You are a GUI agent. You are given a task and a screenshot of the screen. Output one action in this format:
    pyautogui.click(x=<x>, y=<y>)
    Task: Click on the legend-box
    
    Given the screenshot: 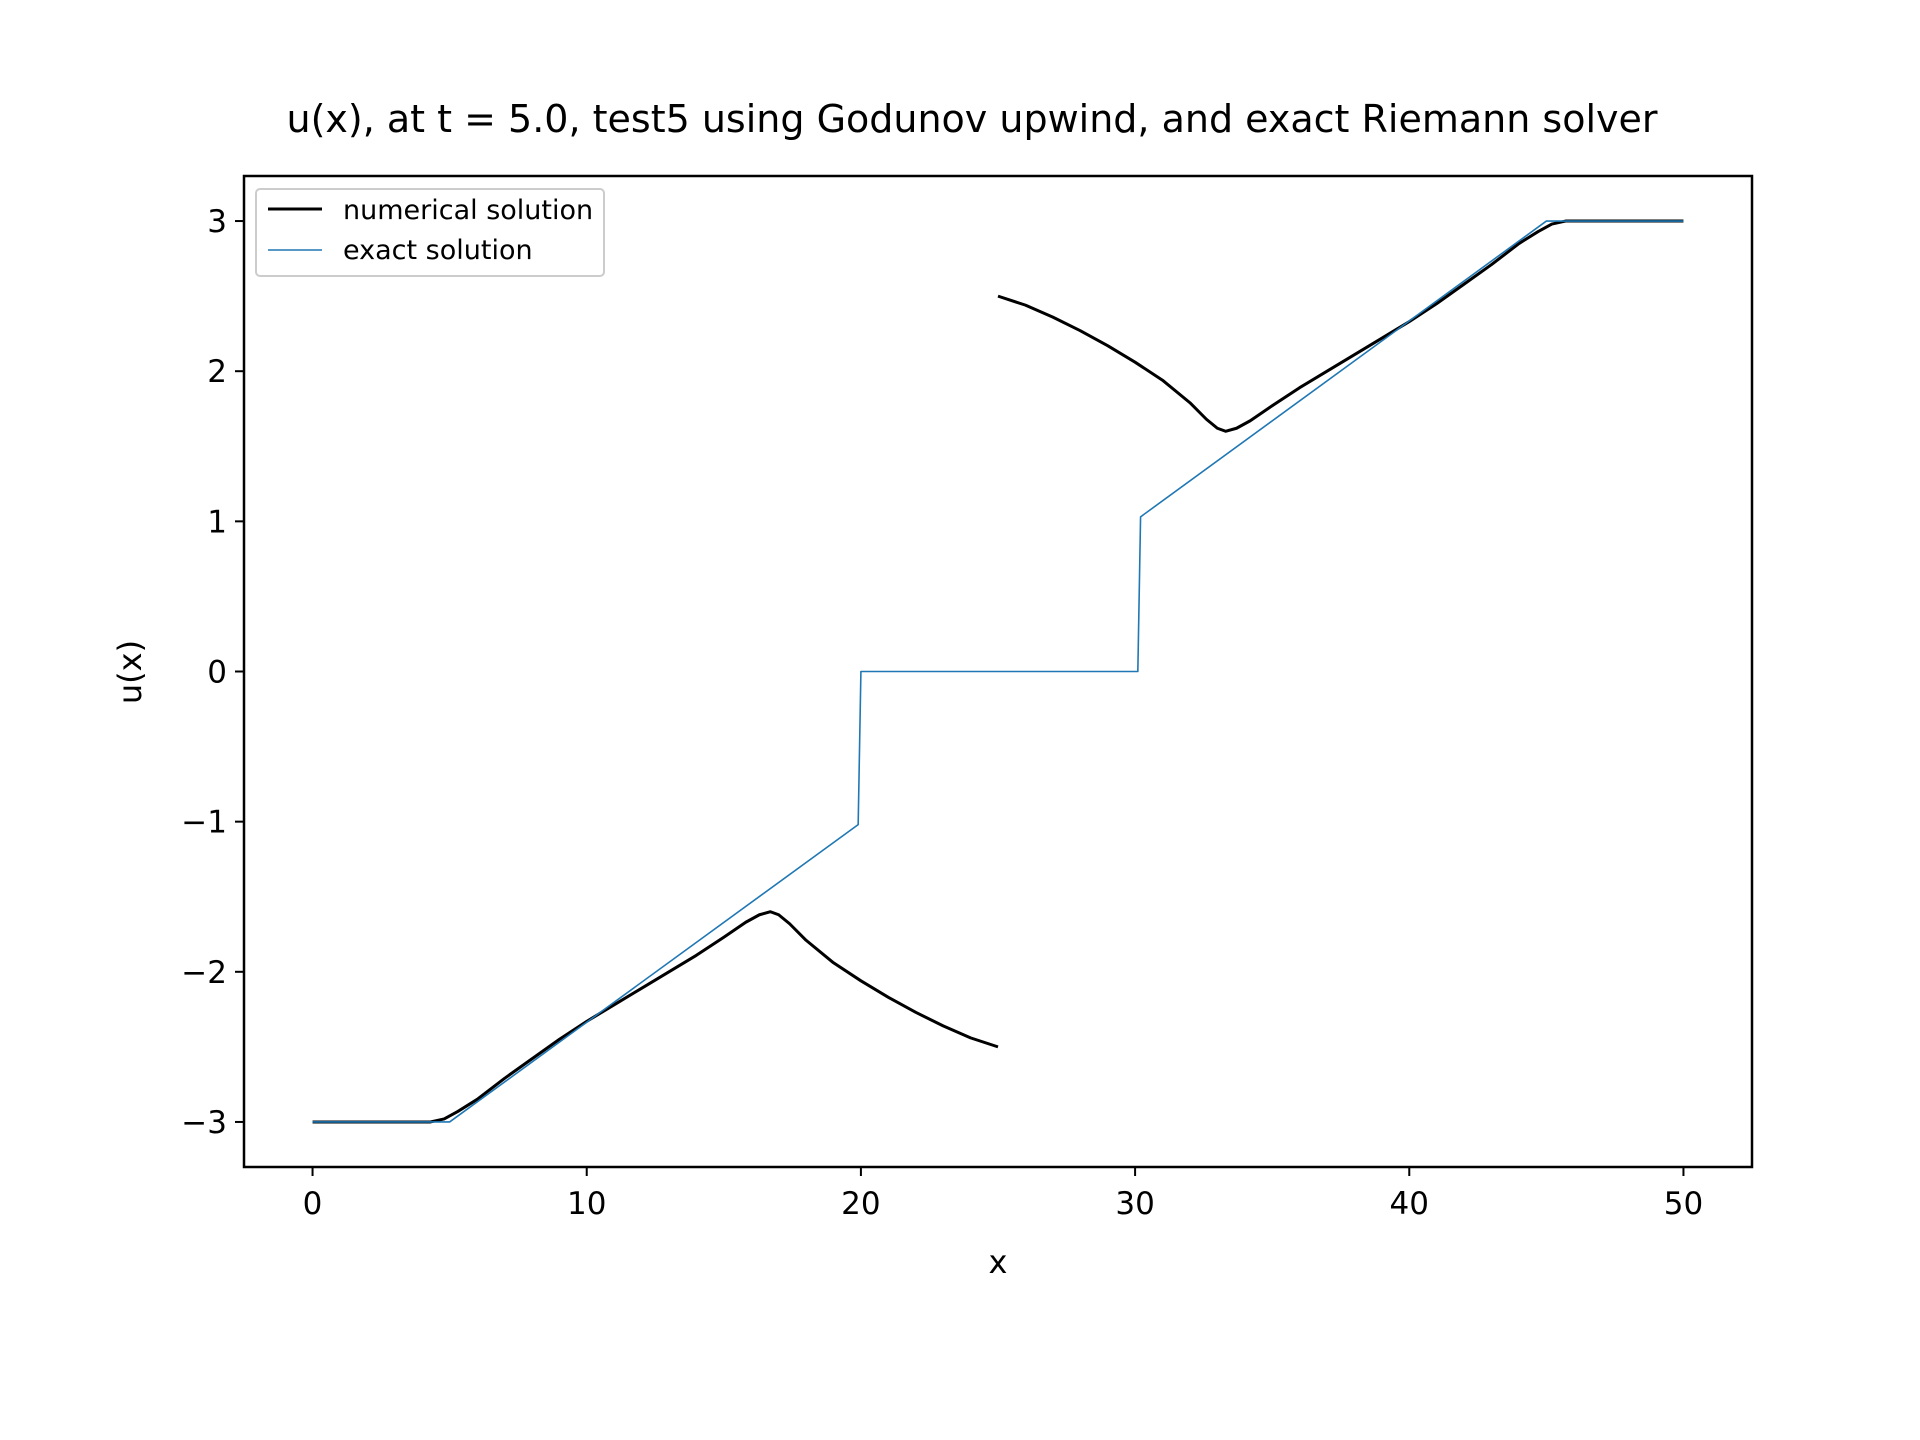 What is the action you would take?
    pyautogui.click(x=430, y=232)
    